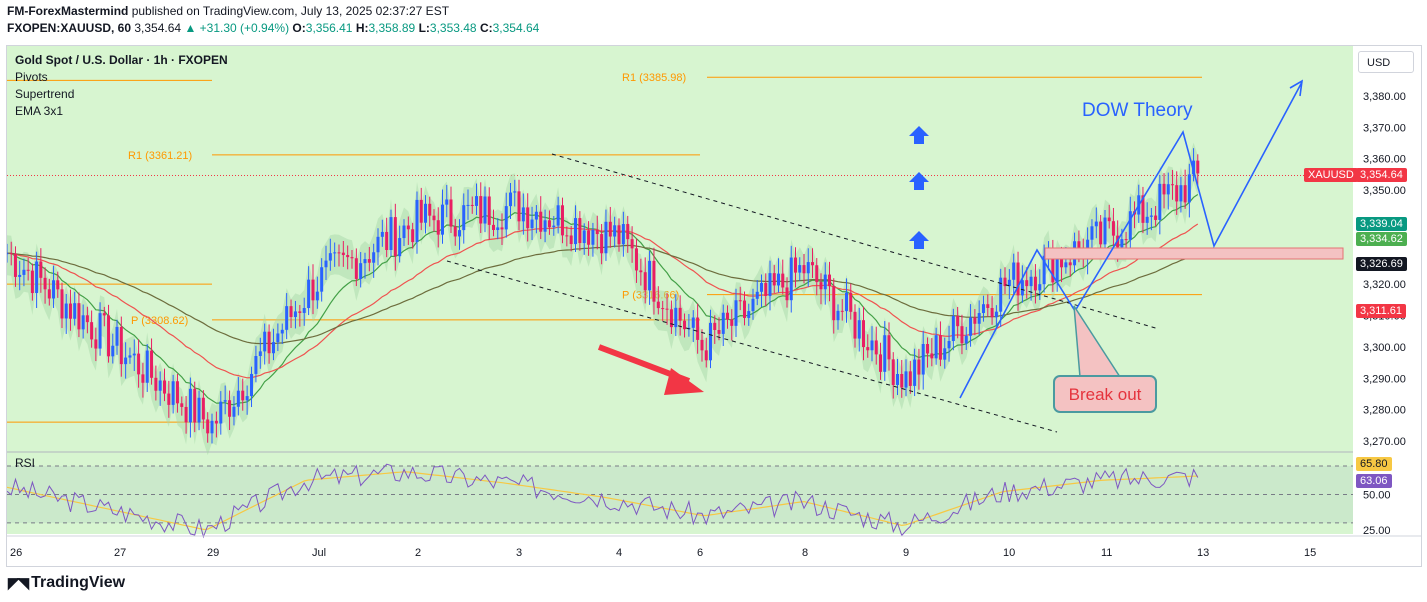 This screenshot has height=602, width=1427. What do you see at coordinates (1386, 62) in the screenshot?
I see `currency-button: USD` at bounding box center [1386, 62].